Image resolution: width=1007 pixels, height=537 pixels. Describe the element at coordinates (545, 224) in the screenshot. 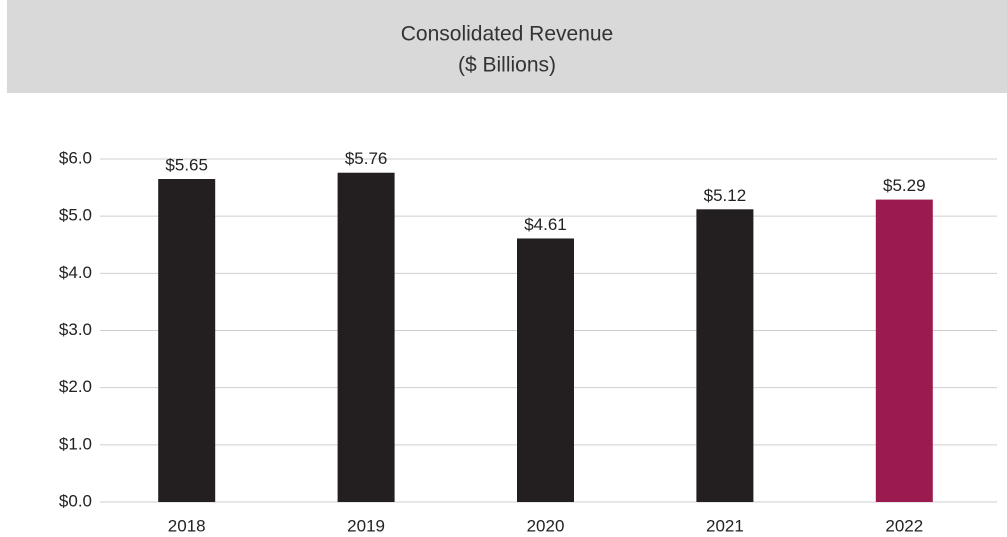

I see `data-label: $4.61` at that location.